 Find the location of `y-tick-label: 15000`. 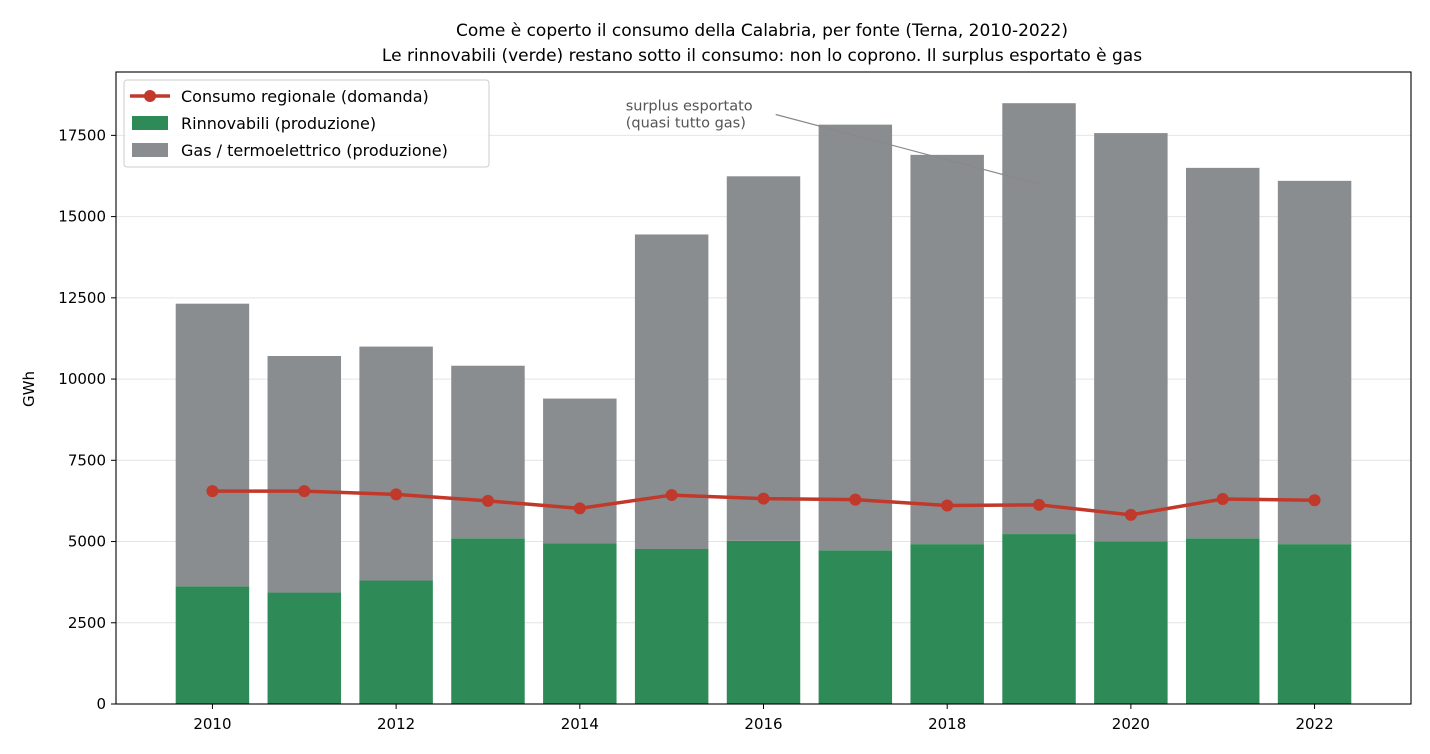

y-tick-label: 15000 is located at coordinates (82, 217).